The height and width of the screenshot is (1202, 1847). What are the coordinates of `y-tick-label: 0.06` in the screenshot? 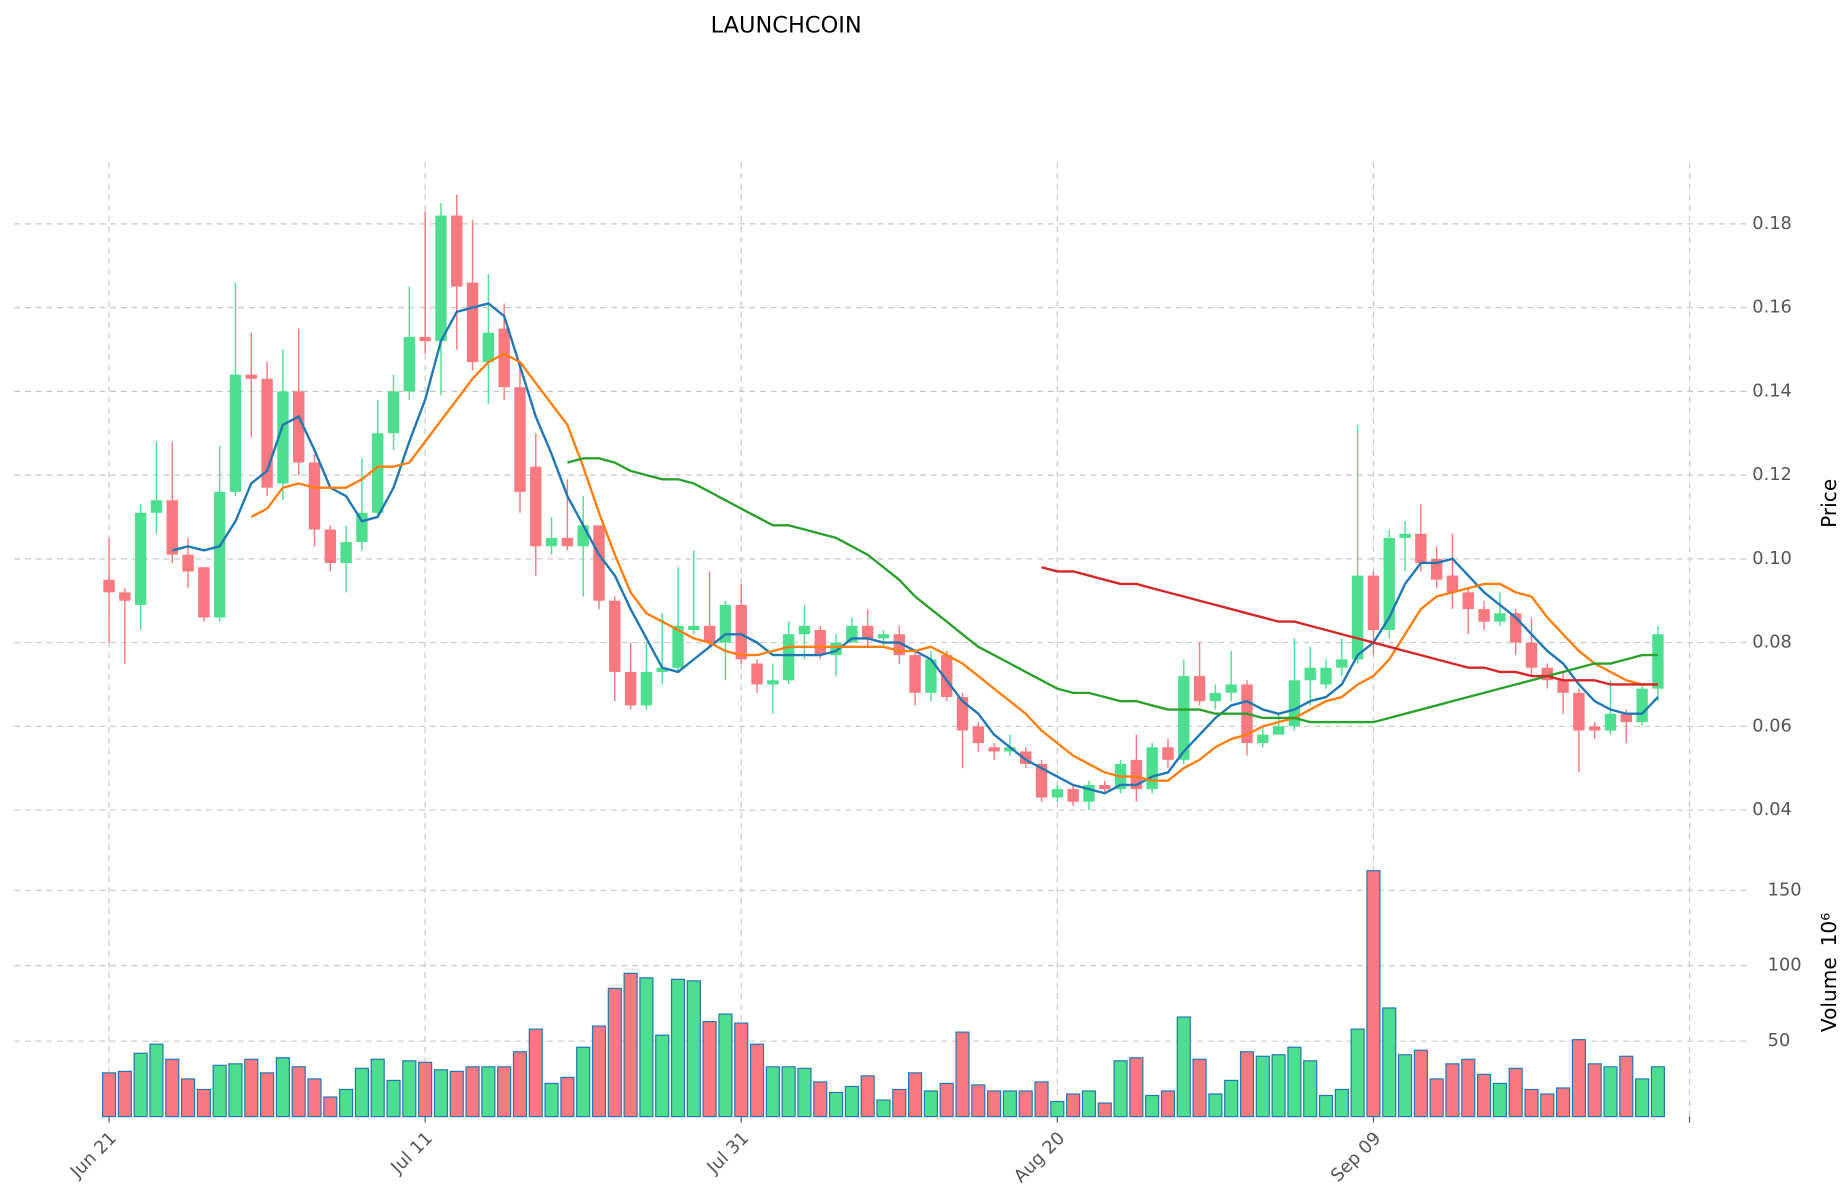 It's located at (1772, 726).